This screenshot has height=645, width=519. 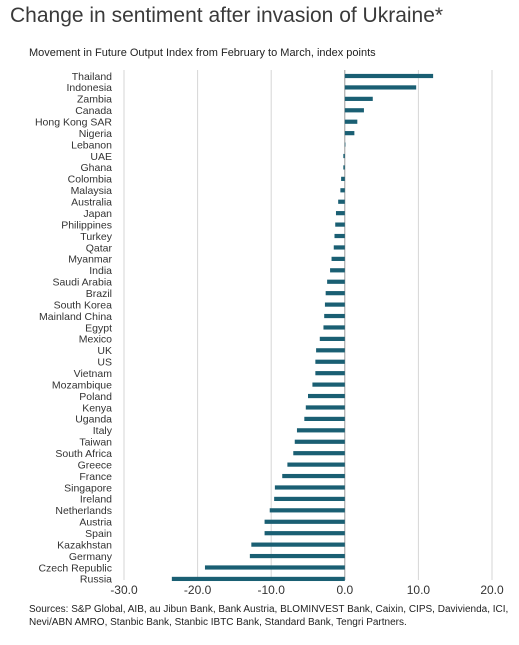 What do you see at coordinates (124, 590) in the screenshot?
I see `x-tick-label: -30.0` at bounding box center [124, 590].